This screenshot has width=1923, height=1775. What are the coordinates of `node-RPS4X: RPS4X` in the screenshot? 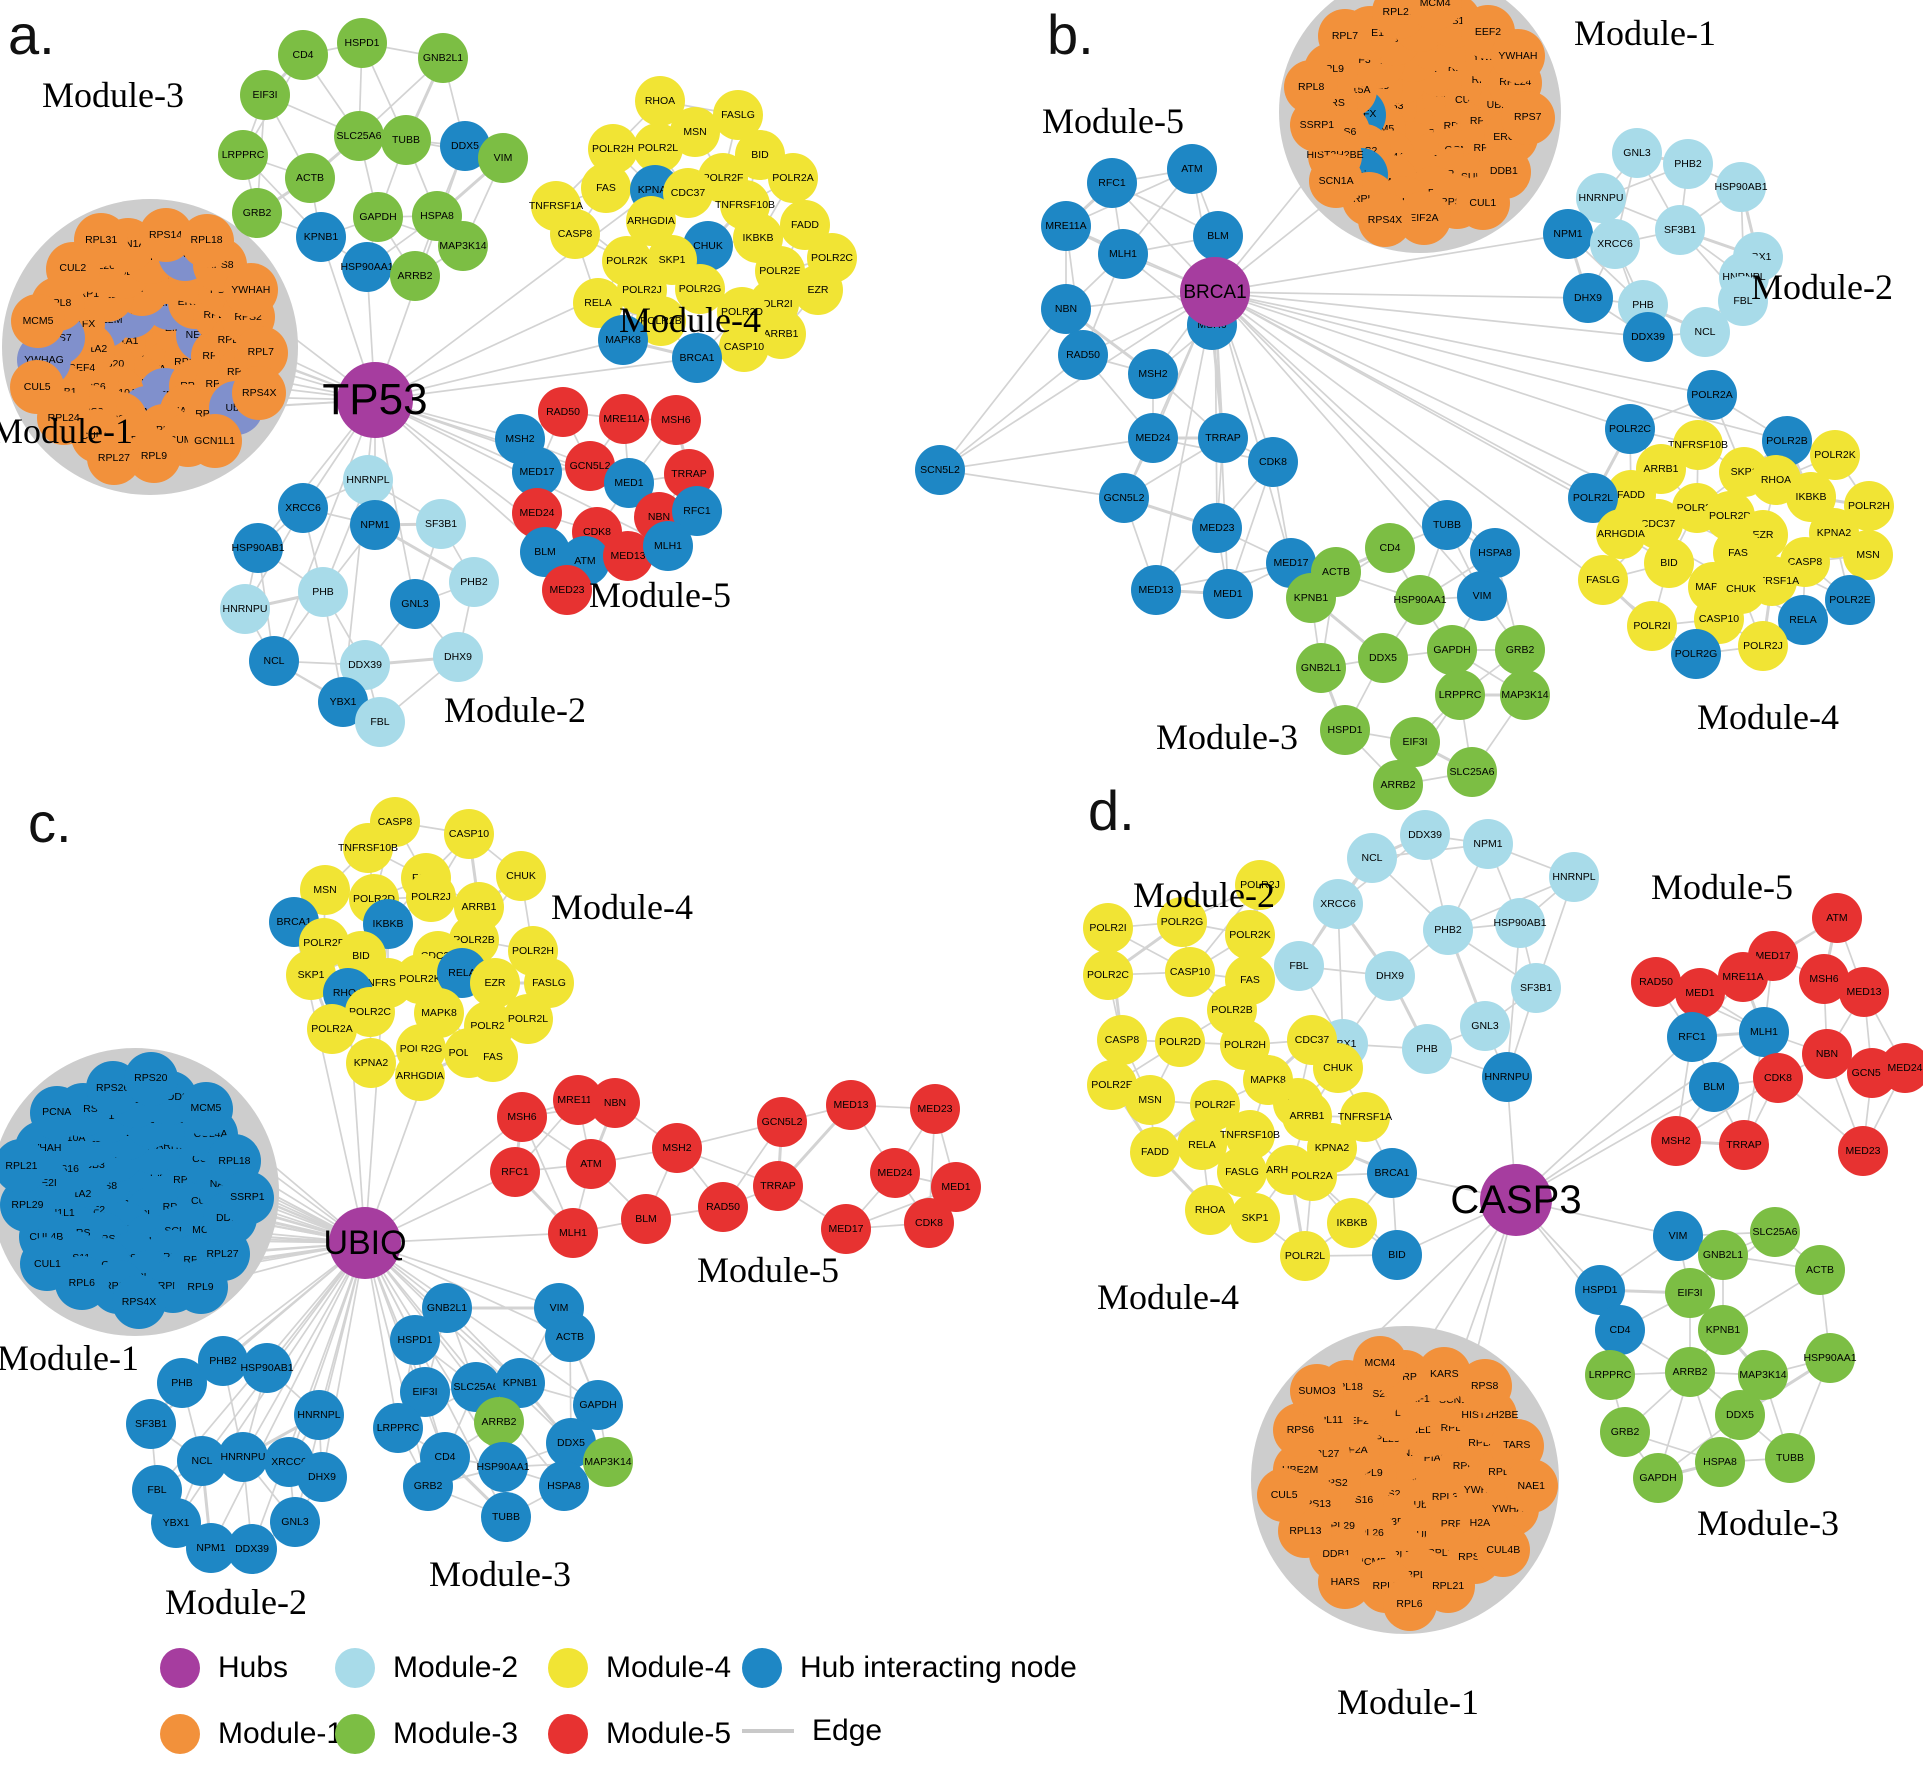 It's located at (1384, 219).